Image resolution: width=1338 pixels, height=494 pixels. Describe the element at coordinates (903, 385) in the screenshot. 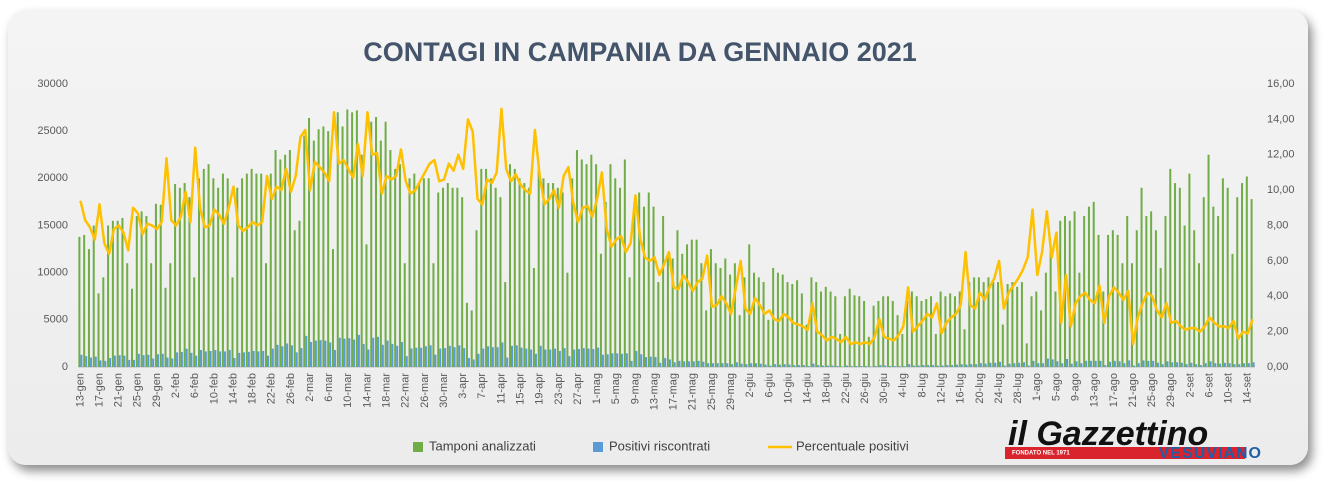

I see `x-tick-label: 4-lug` at that location.